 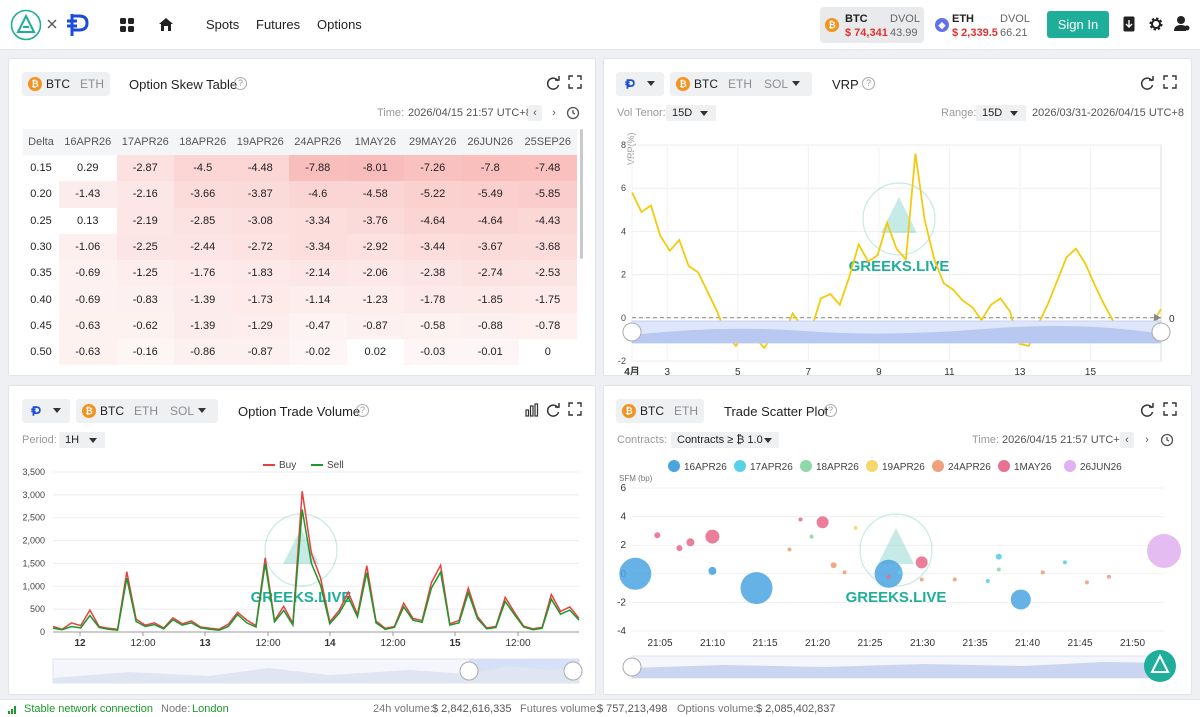 What do you see at coordinates (982, 25) in the screenshot?
I see `eth-ticker: ◆ ETH $ 2,339.5 DVOL 66.21` at bounding box center [982, 25].